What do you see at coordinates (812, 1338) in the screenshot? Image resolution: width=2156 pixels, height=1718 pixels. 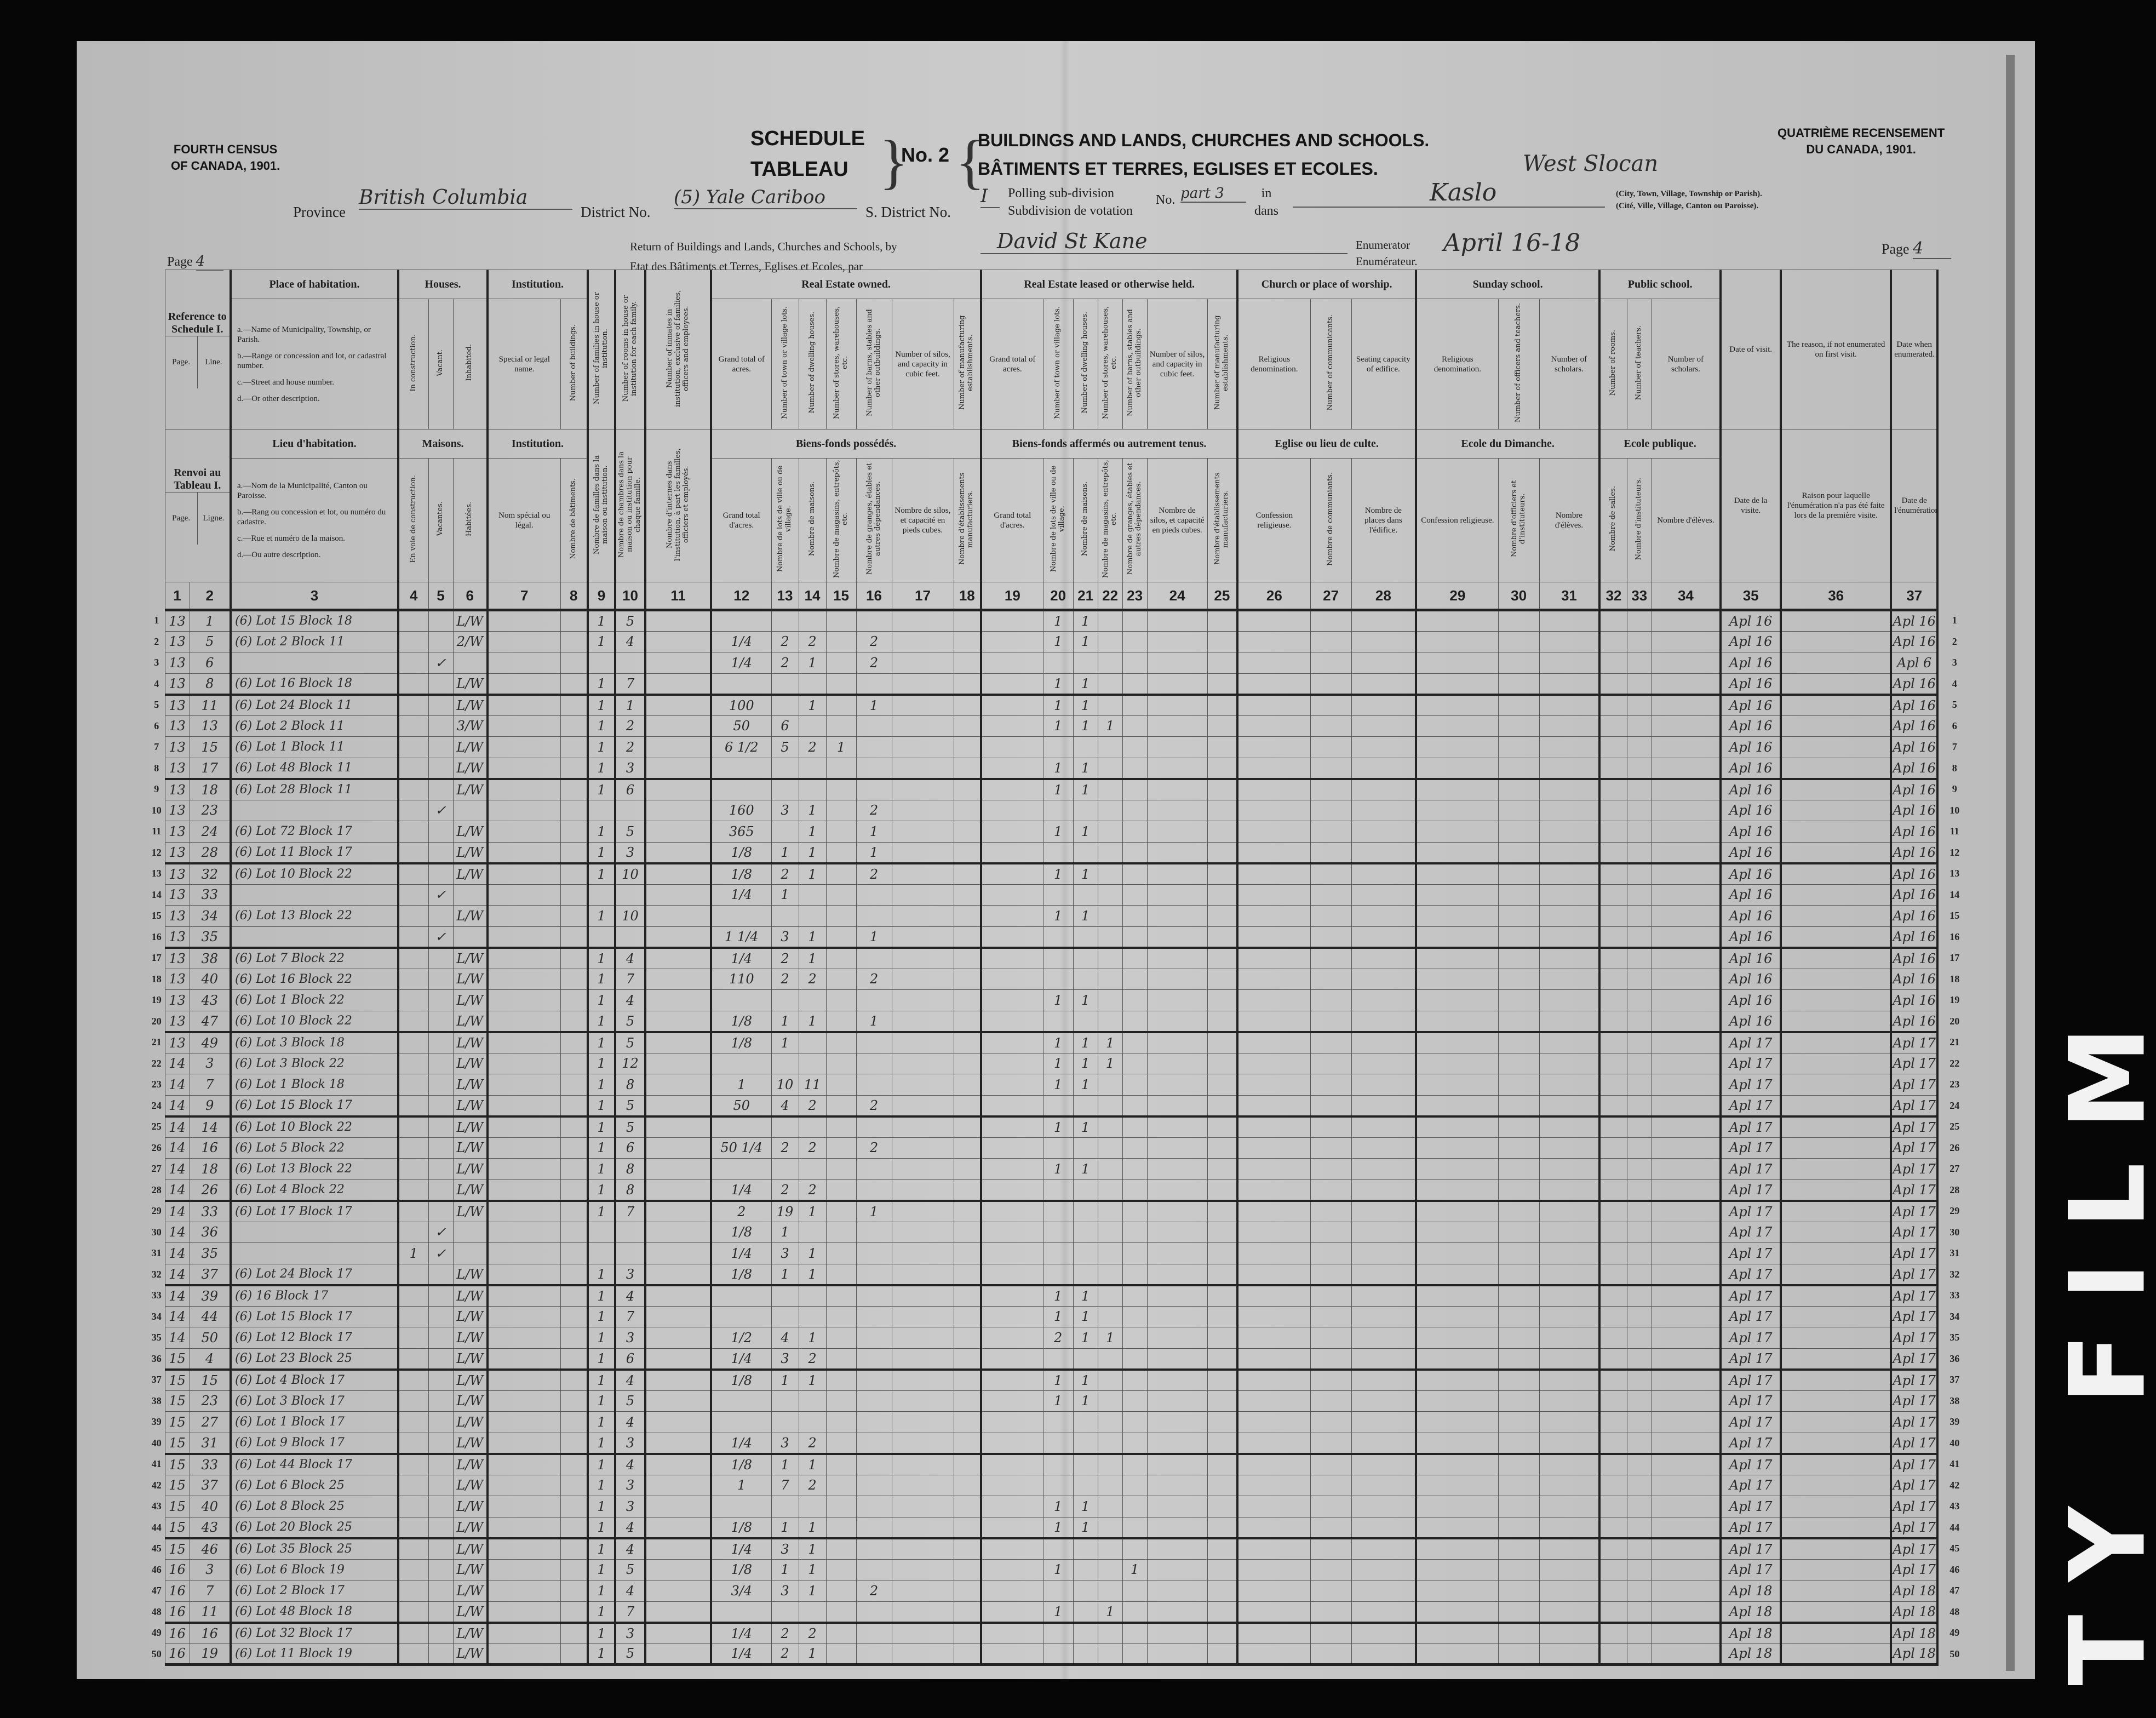 I see `cell-col-14: 1` at bounding box center [812, 1338].